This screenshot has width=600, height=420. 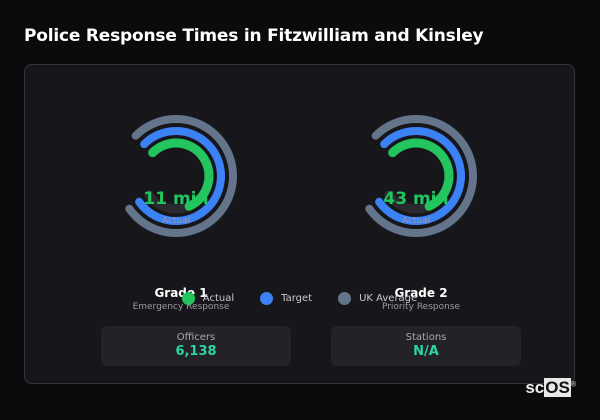 I want to click on legend: Actual Target UK Average, so click(x=299, y=298).